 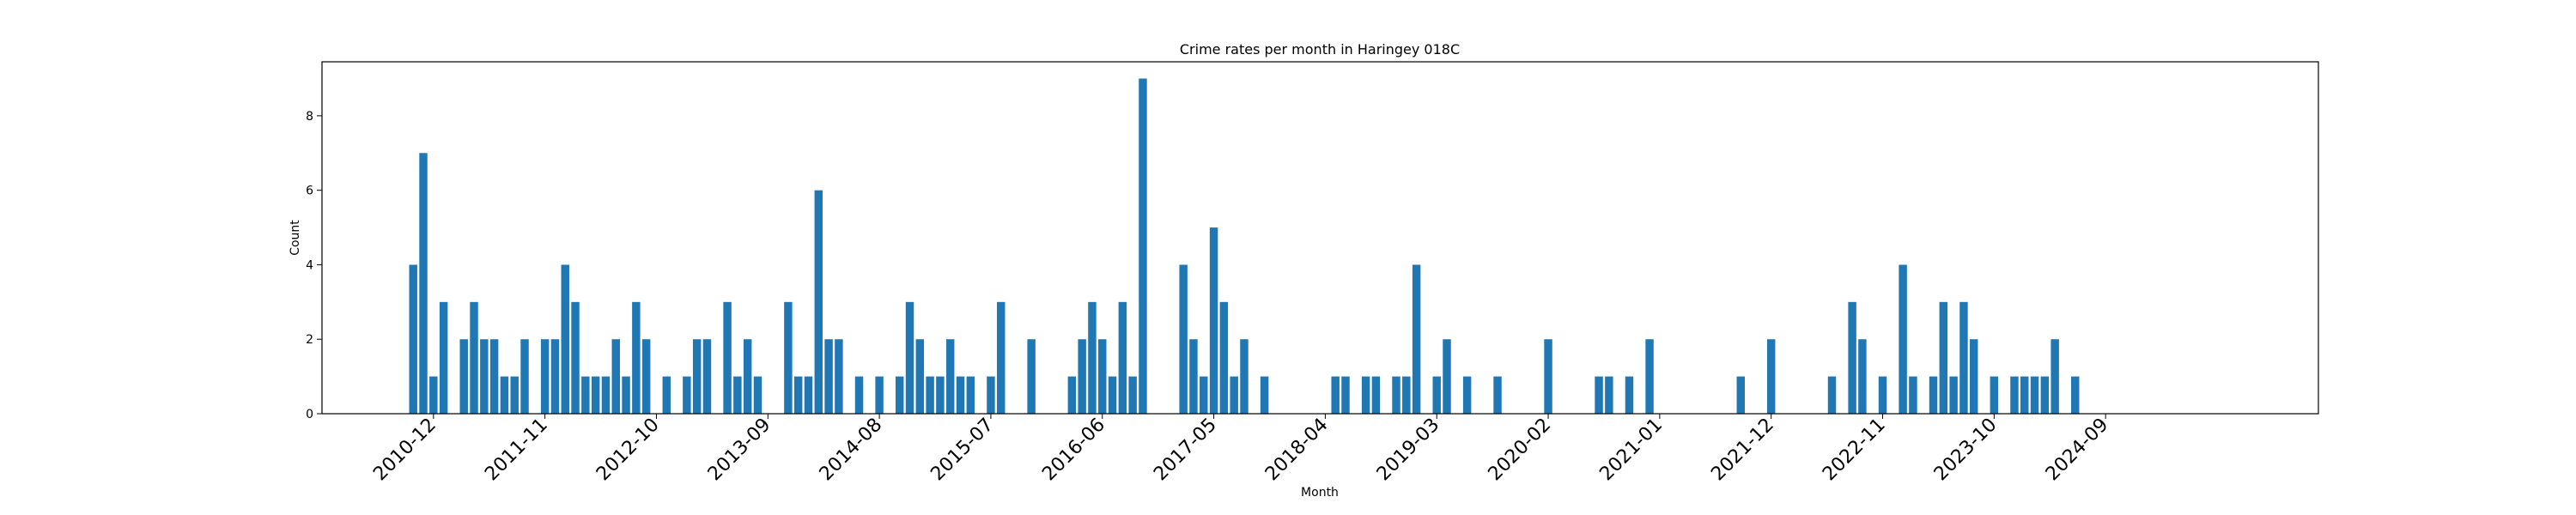 I want to click on x-tick-label: 2013-09, so click(x=739, y=450).